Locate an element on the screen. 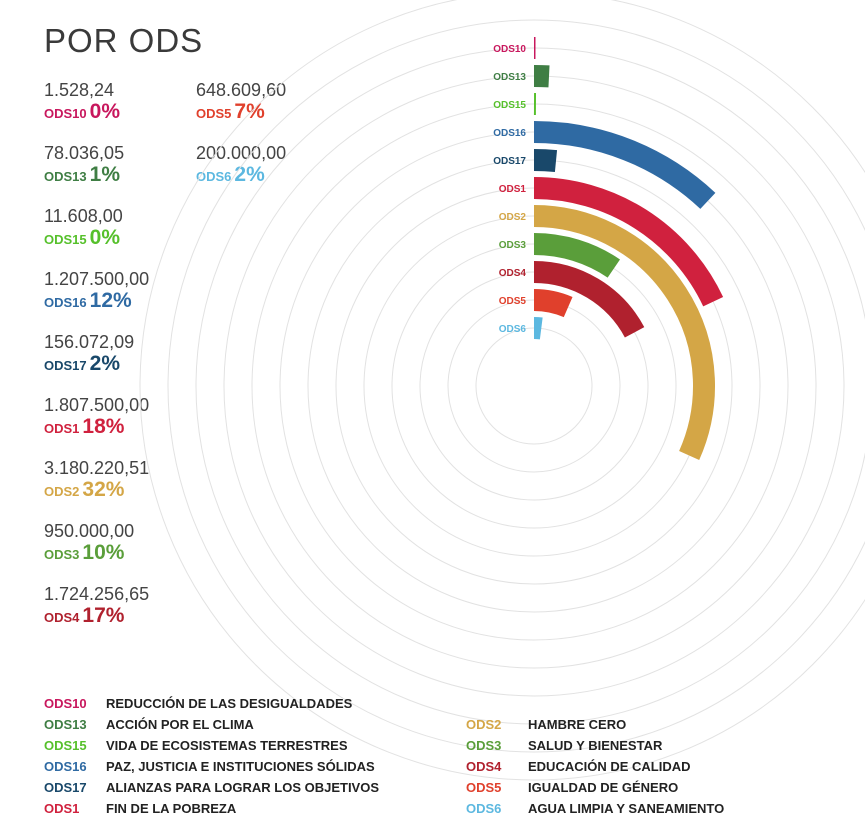  legend-item-ods13: ODS13 ACCIÓN POR EL CLIMA is located at coordinates (149, 725).